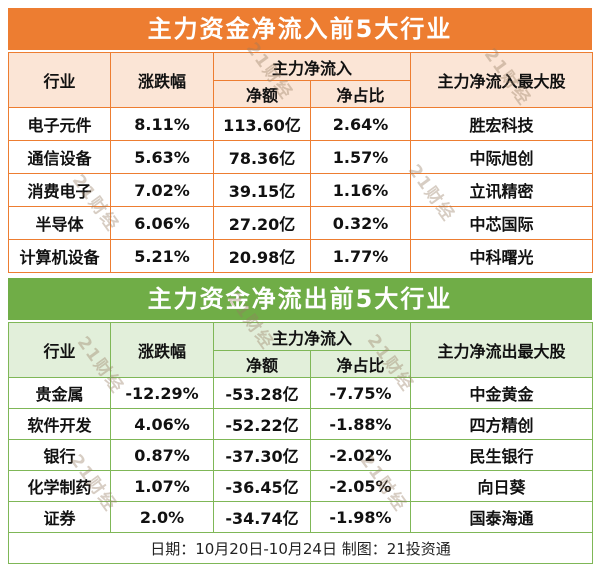  Describe the element at coordinates (162, 256) in the screenshot. I see `change-cell: 5.21%` at that location.